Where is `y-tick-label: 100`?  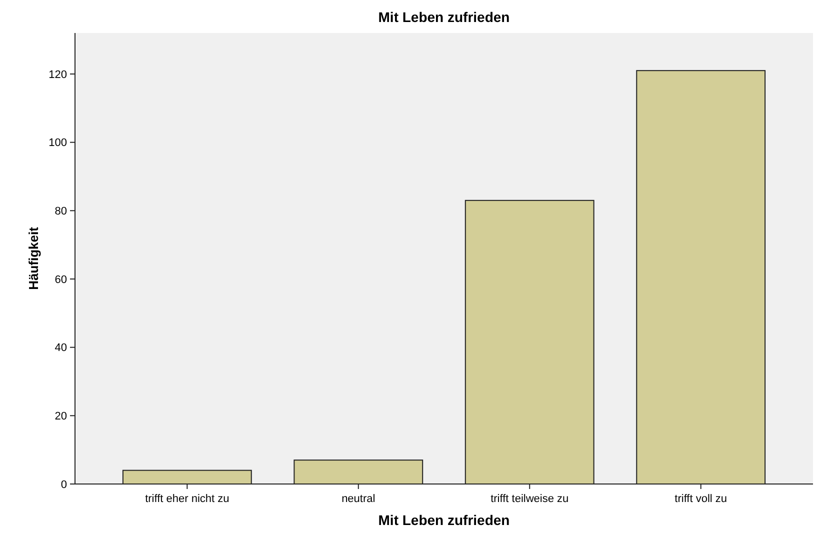
y-tick-label: 100 is located at coordinates (57, 143).